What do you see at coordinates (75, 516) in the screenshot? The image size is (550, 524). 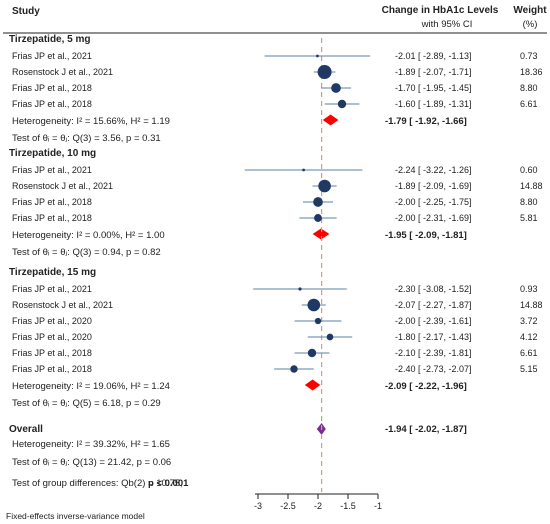 I see `footer-note: Fixed-effects inverse-variance model` at bounding box center [75, 516].